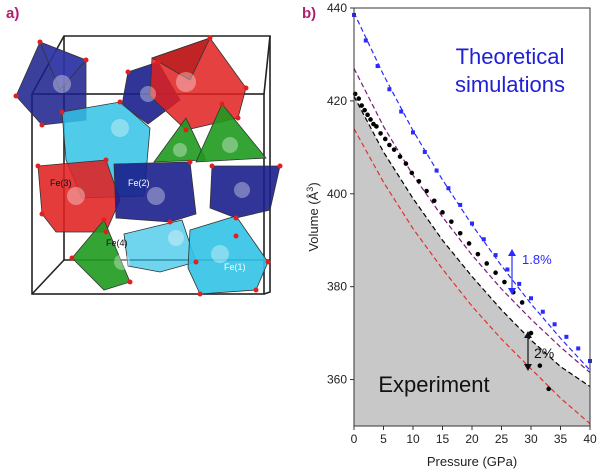 The width and height of the screenshot is (600, 470). What do you see at coordinates (313, 221) in the screenshot?
I see `y-axis-title-main: Volume (Å` at bounding box center [313, 221].